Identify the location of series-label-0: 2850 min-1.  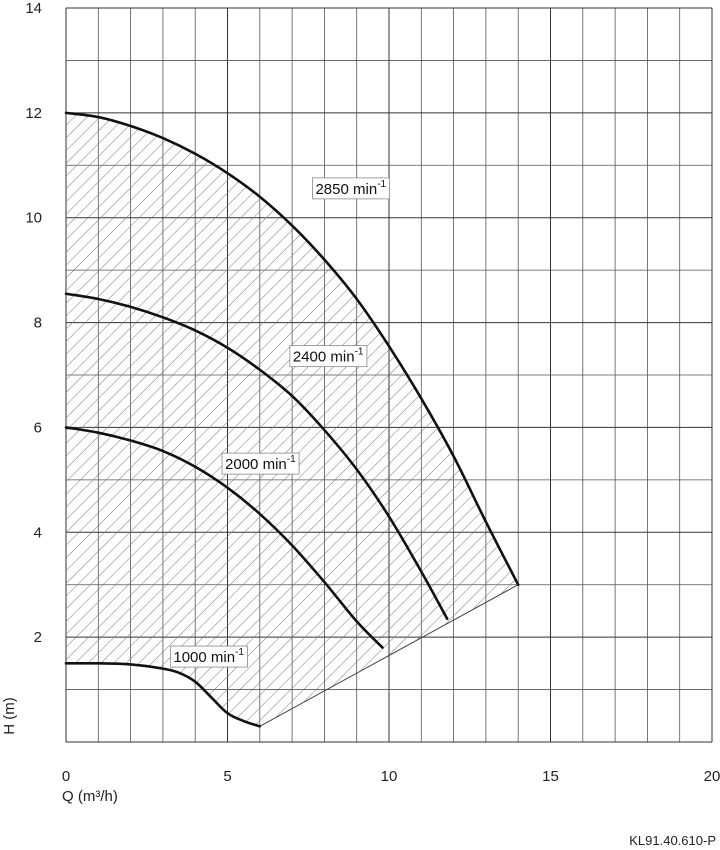
(351, 188).